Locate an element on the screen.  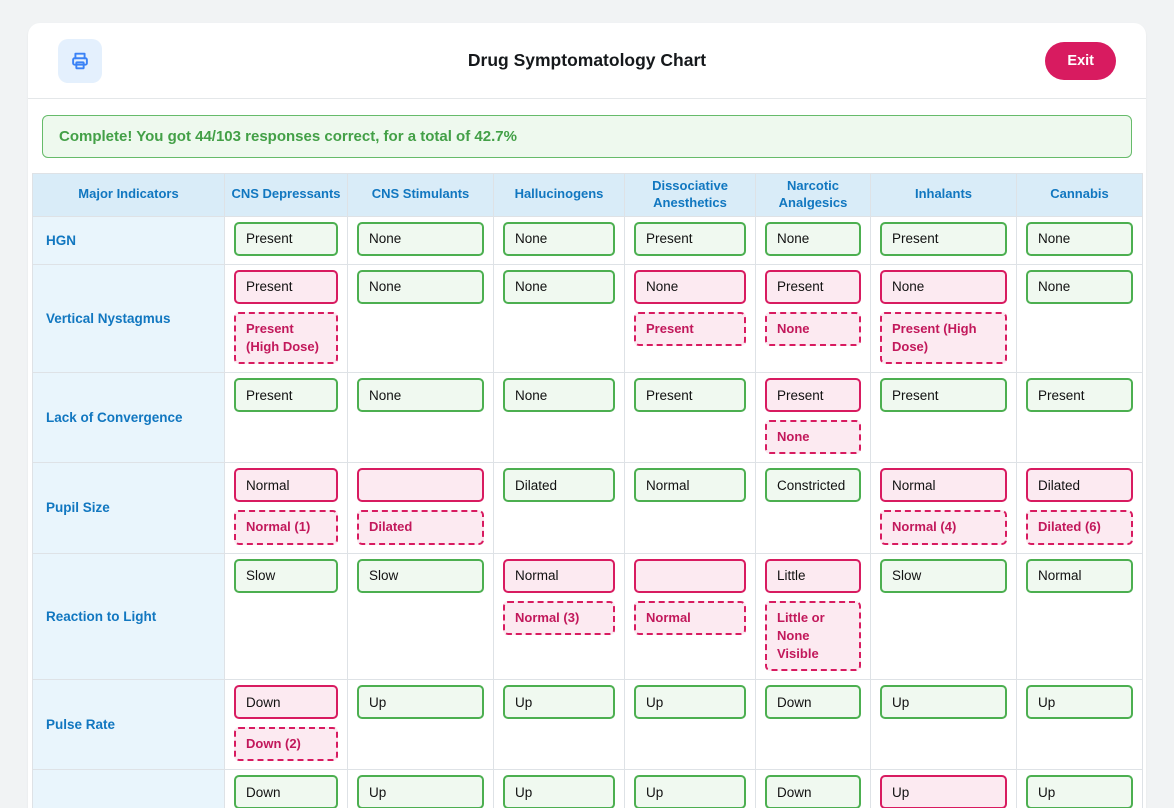
answer-cell: Dilated (6) is located at coordinates (1079, 508).